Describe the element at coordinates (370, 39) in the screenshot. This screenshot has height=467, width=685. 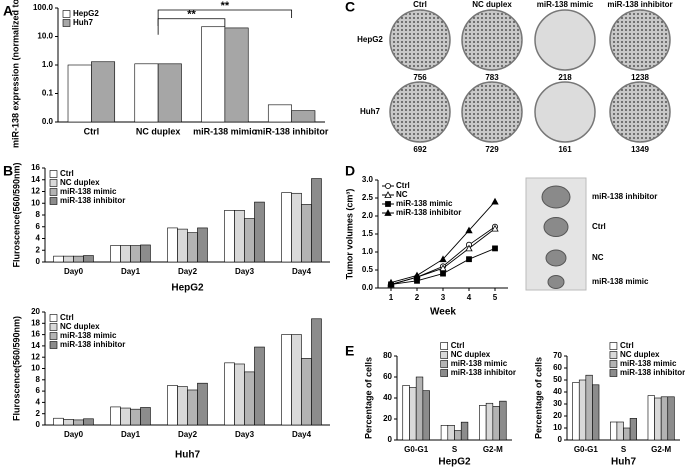
I see `row-label: HepG2` at that location.